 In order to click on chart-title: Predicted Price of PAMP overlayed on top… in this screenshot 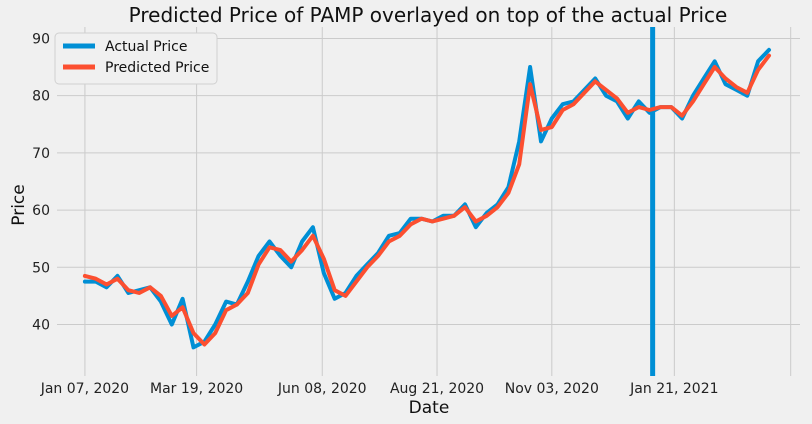, I will do `click(428, 15)`.